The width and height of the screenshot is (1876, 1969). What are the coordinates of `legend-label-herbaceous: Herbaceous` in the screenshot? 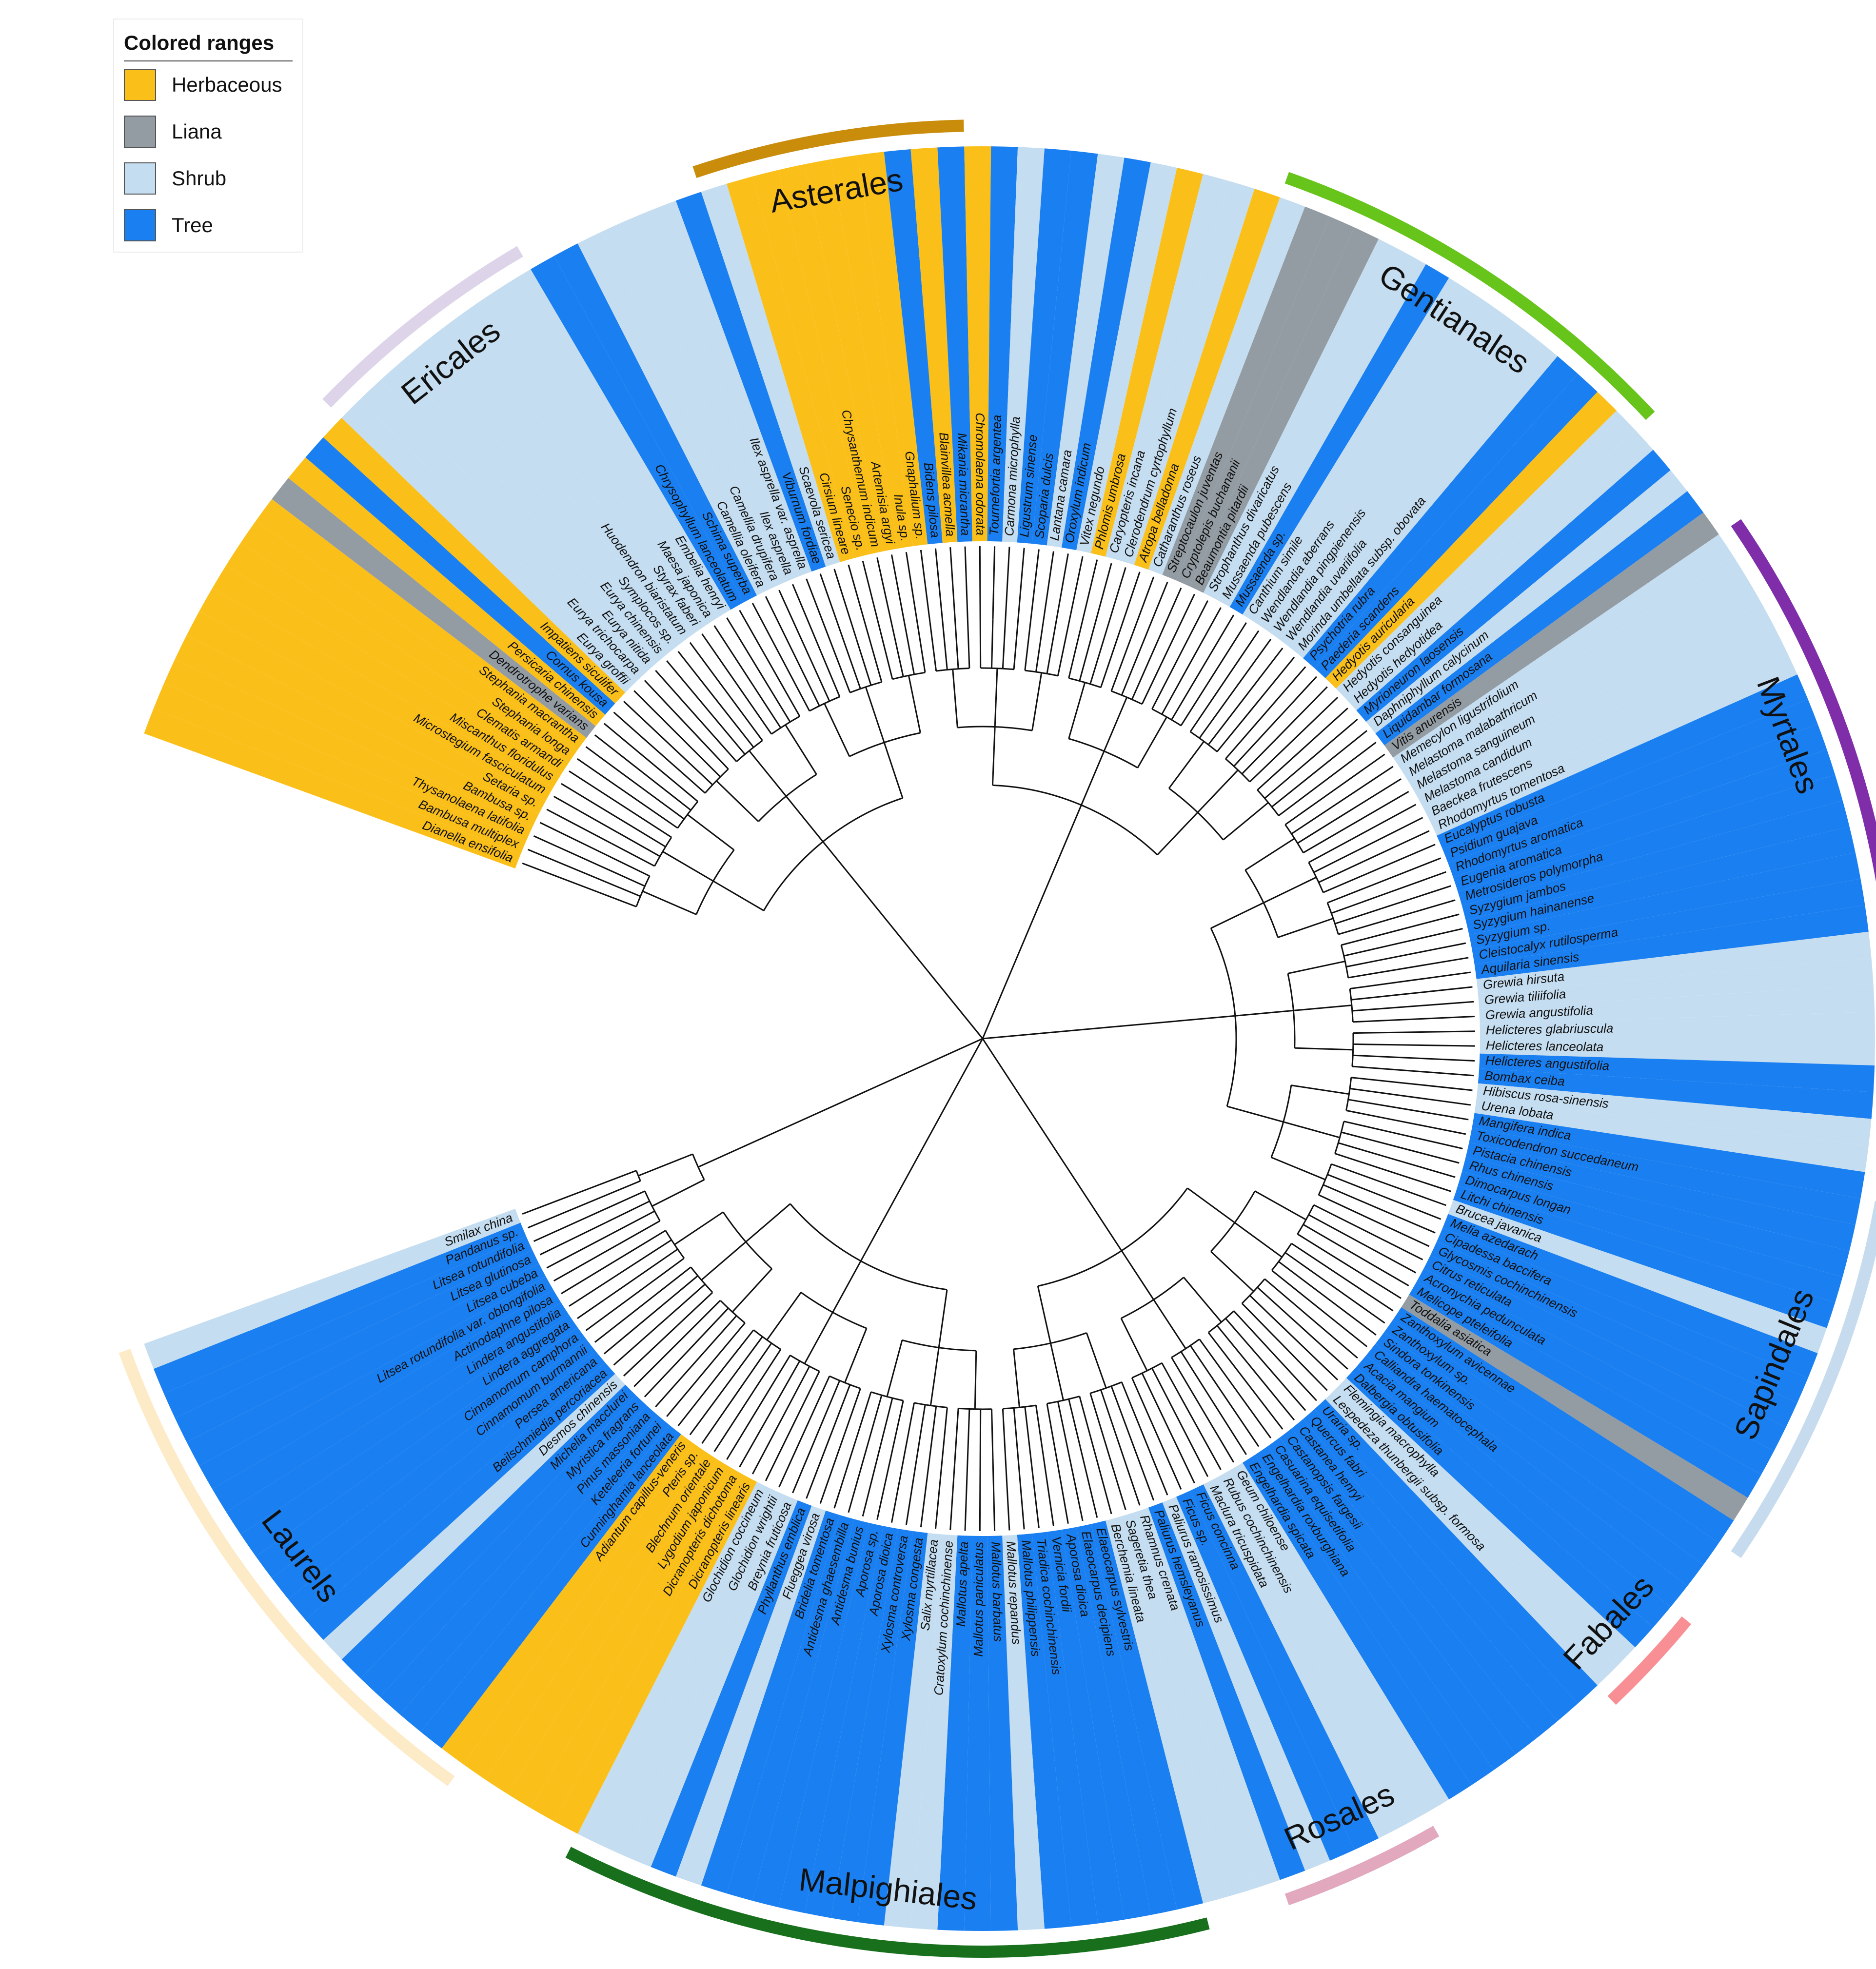 It's located at (227, 84).